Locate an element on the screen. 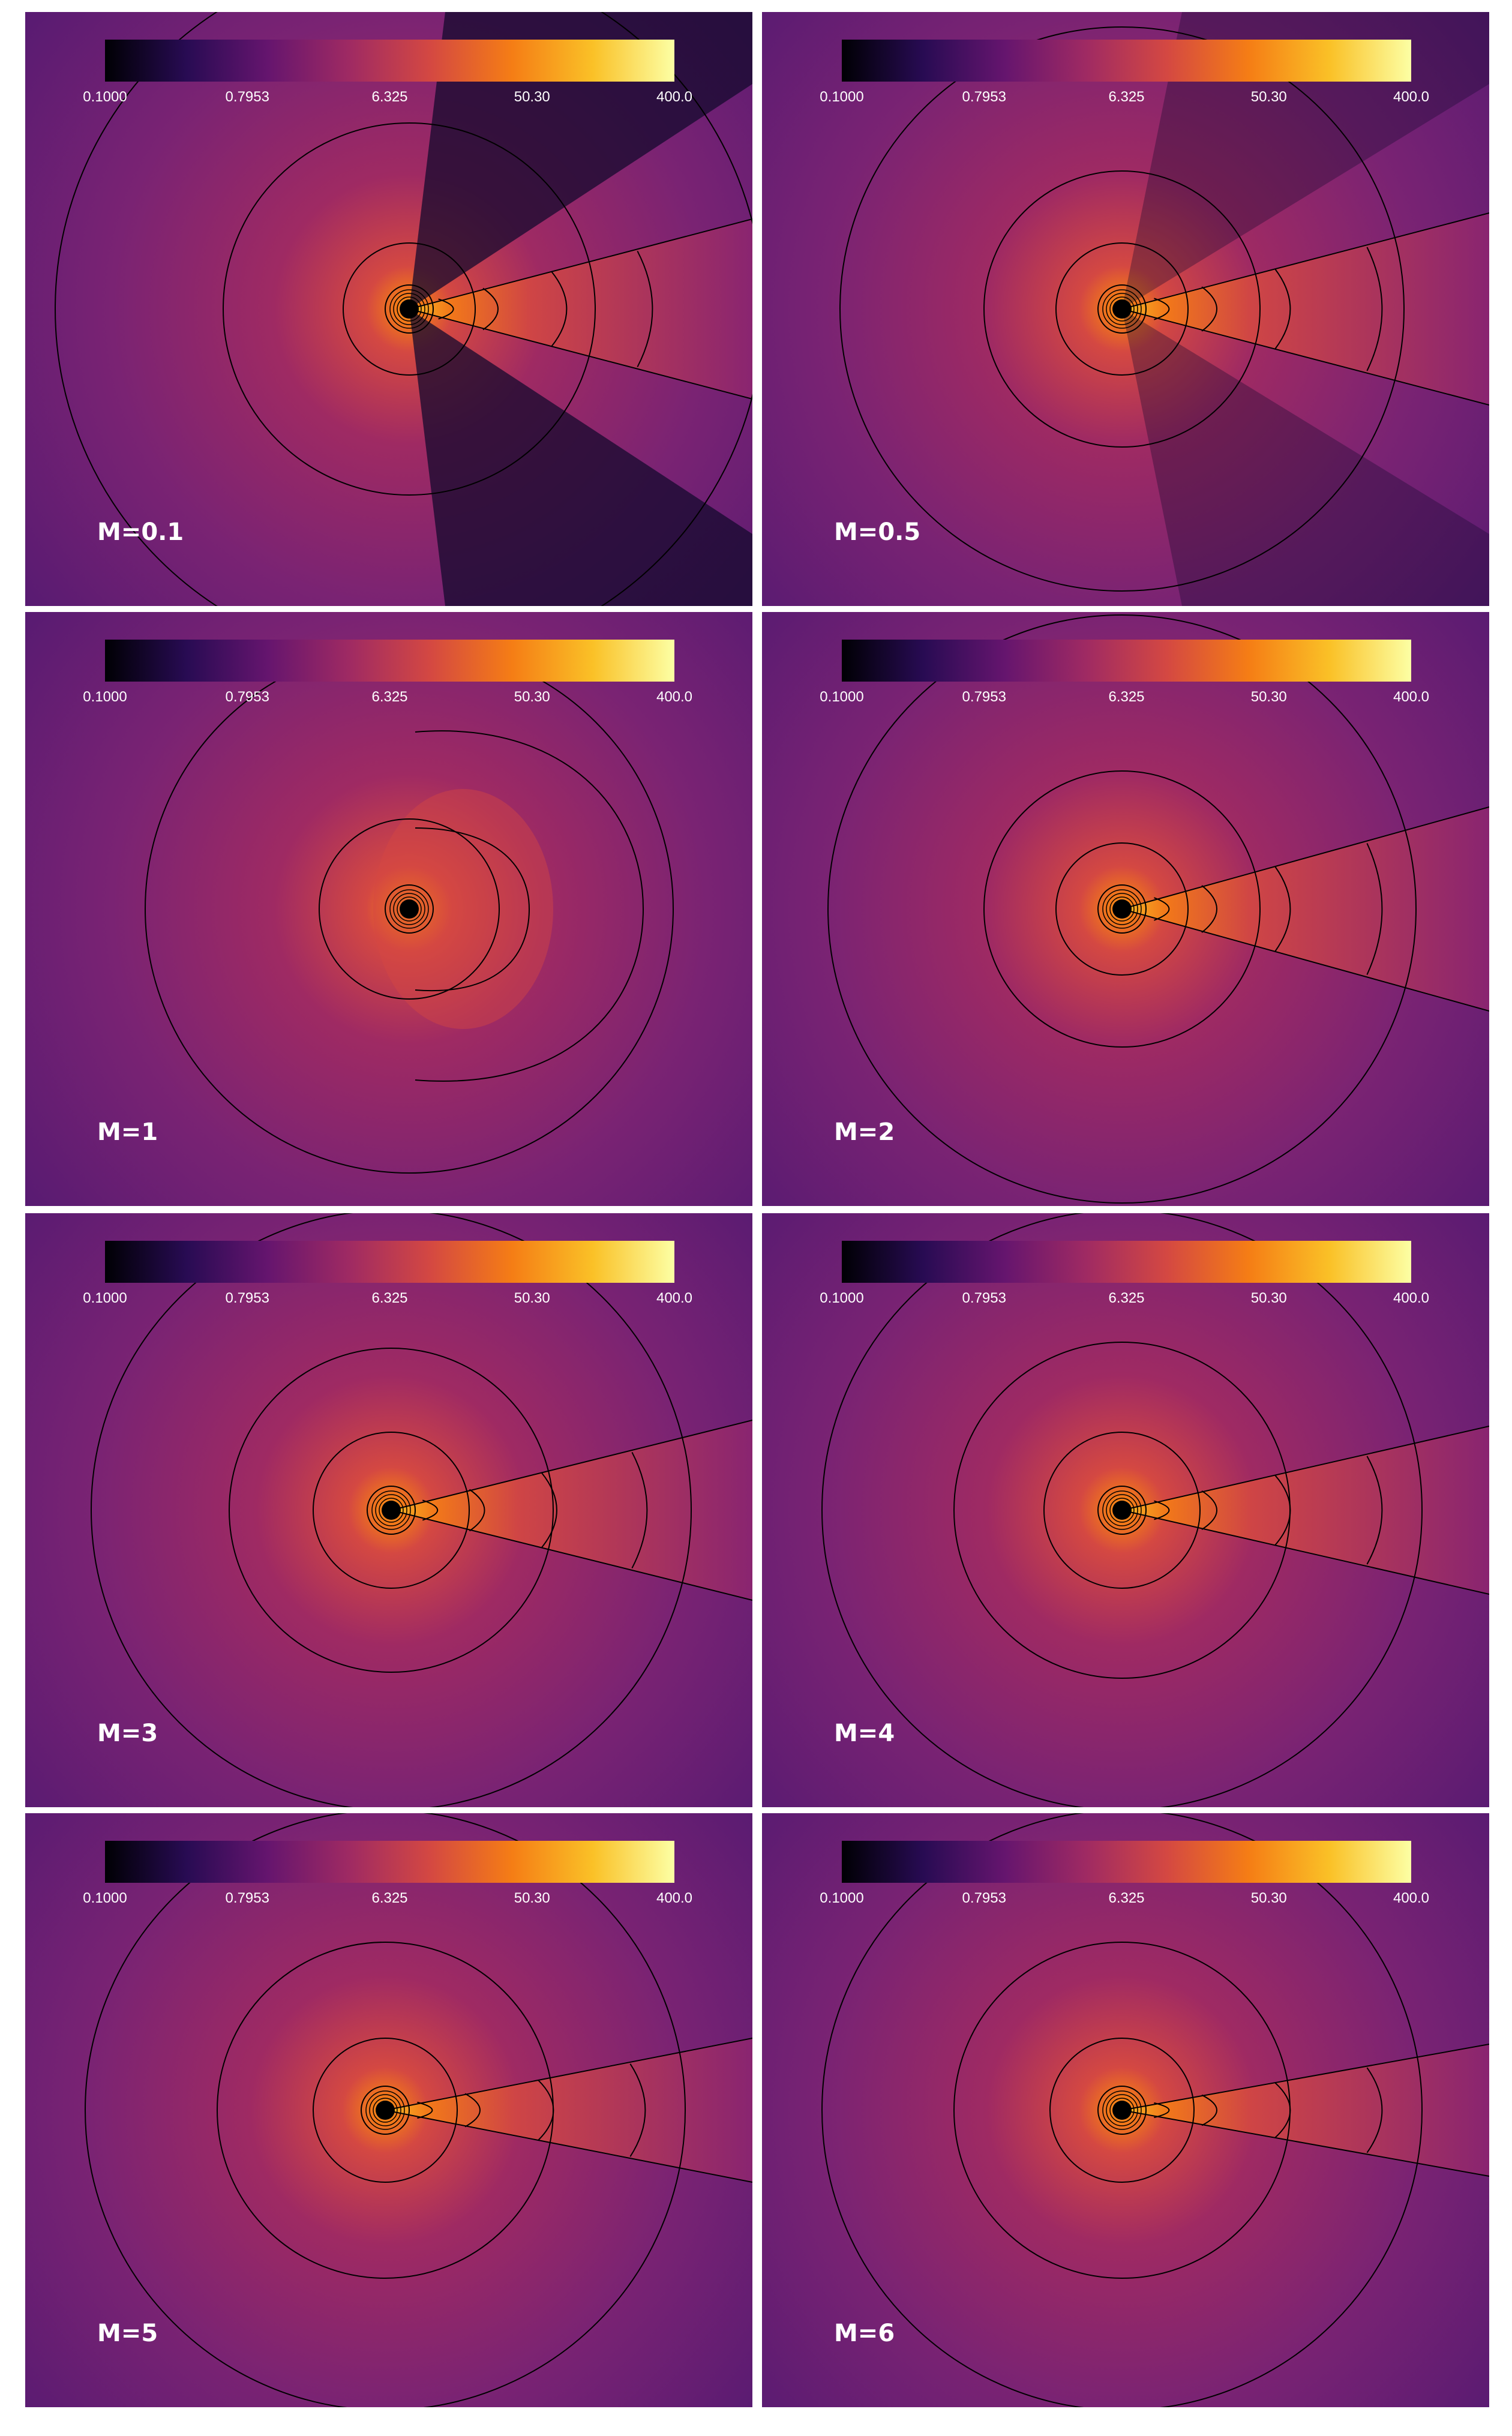 Image resolution: width=1512 pixels, height=2436 pixels. panel-2: 0.1000 0.7953 6.325 50.30 400.0 M=0.5 is located at coordinates (1125, 309).